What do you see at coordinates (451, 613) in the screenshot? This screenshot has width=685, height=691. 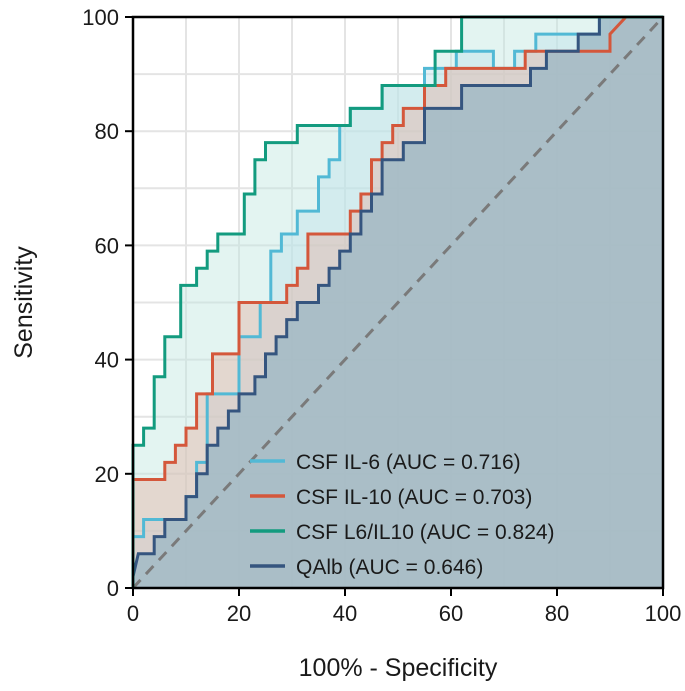 I see `x-tick-label-60: 60` at bounding box center [451, 613].